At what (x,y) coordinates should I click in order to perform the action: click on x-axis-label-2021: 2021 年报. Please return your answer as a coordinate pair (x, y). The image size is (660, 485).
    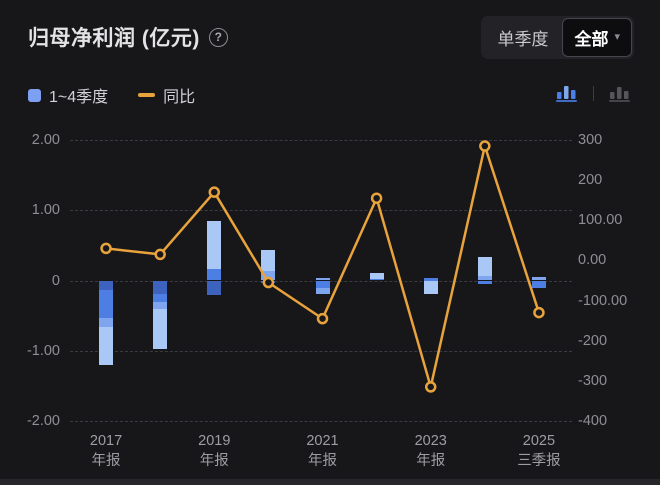
    Looking at the image, I should click on (322, 451).